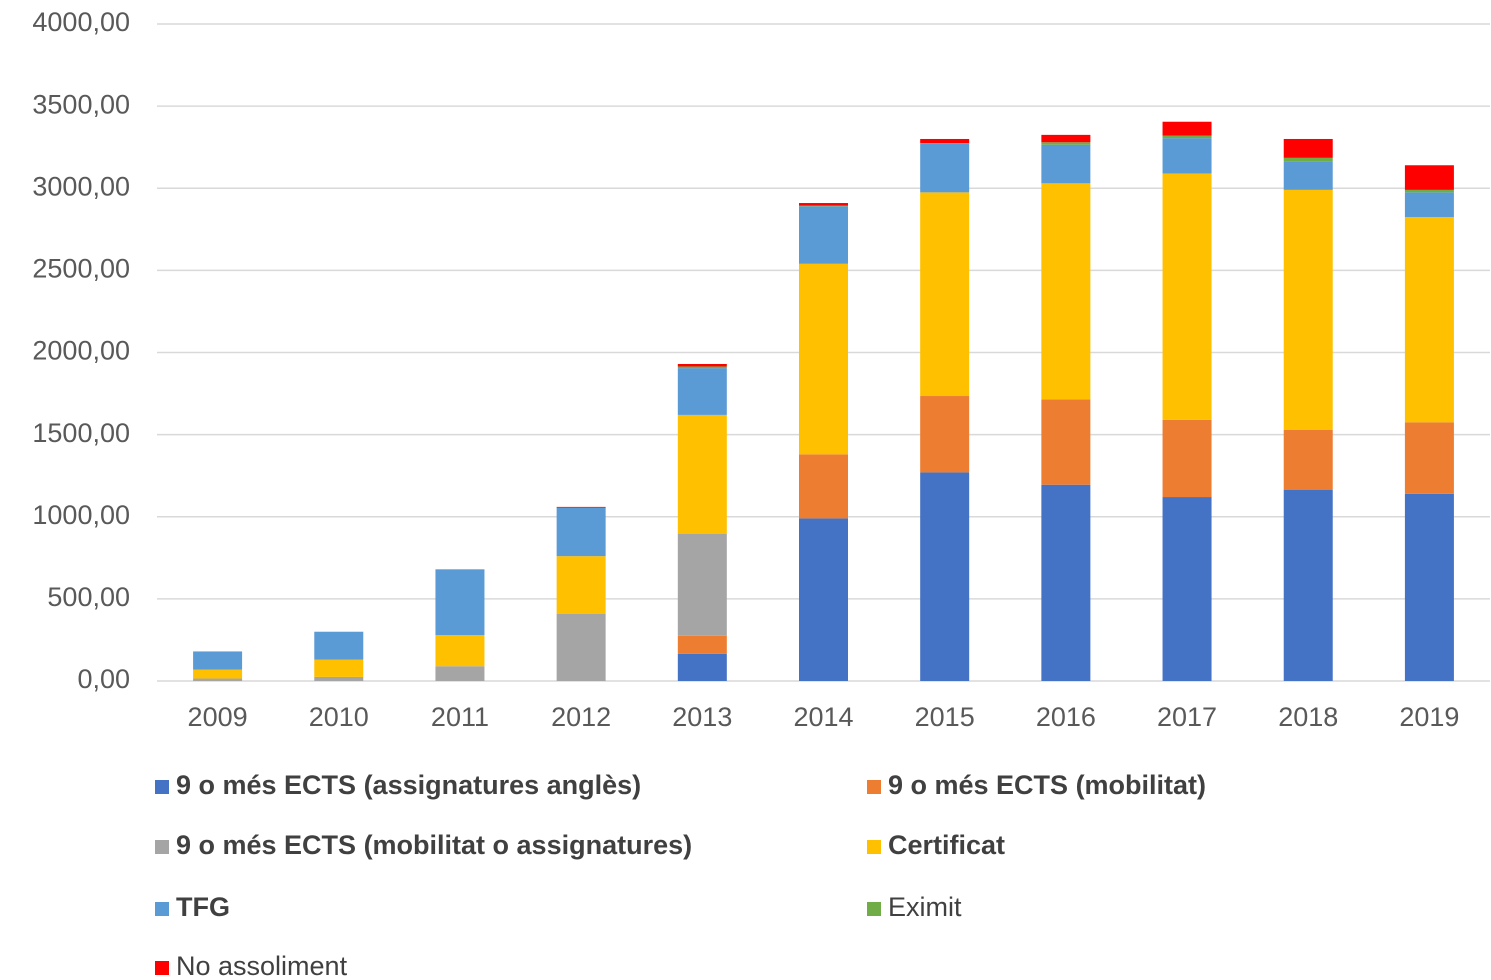  Describe the element at coordinates (203, 907) in the screenshot. I see `legend-label: TFG` at that location.